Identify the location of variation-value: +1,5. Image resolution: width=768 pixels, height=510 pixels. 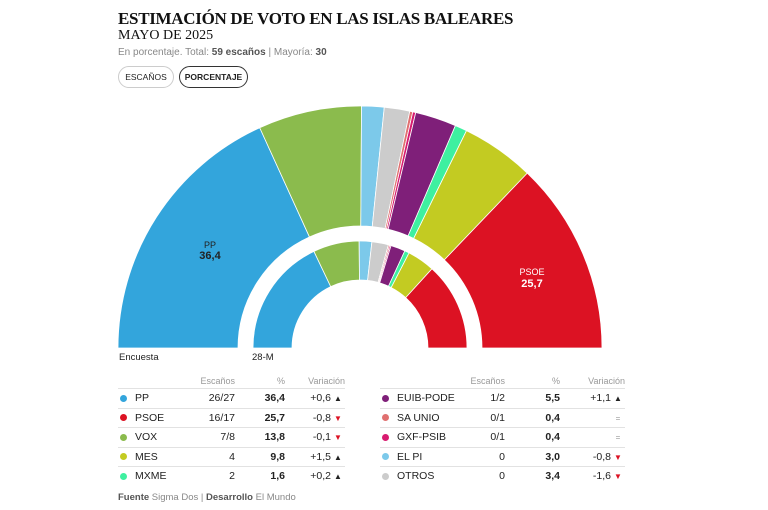
(320, 456).